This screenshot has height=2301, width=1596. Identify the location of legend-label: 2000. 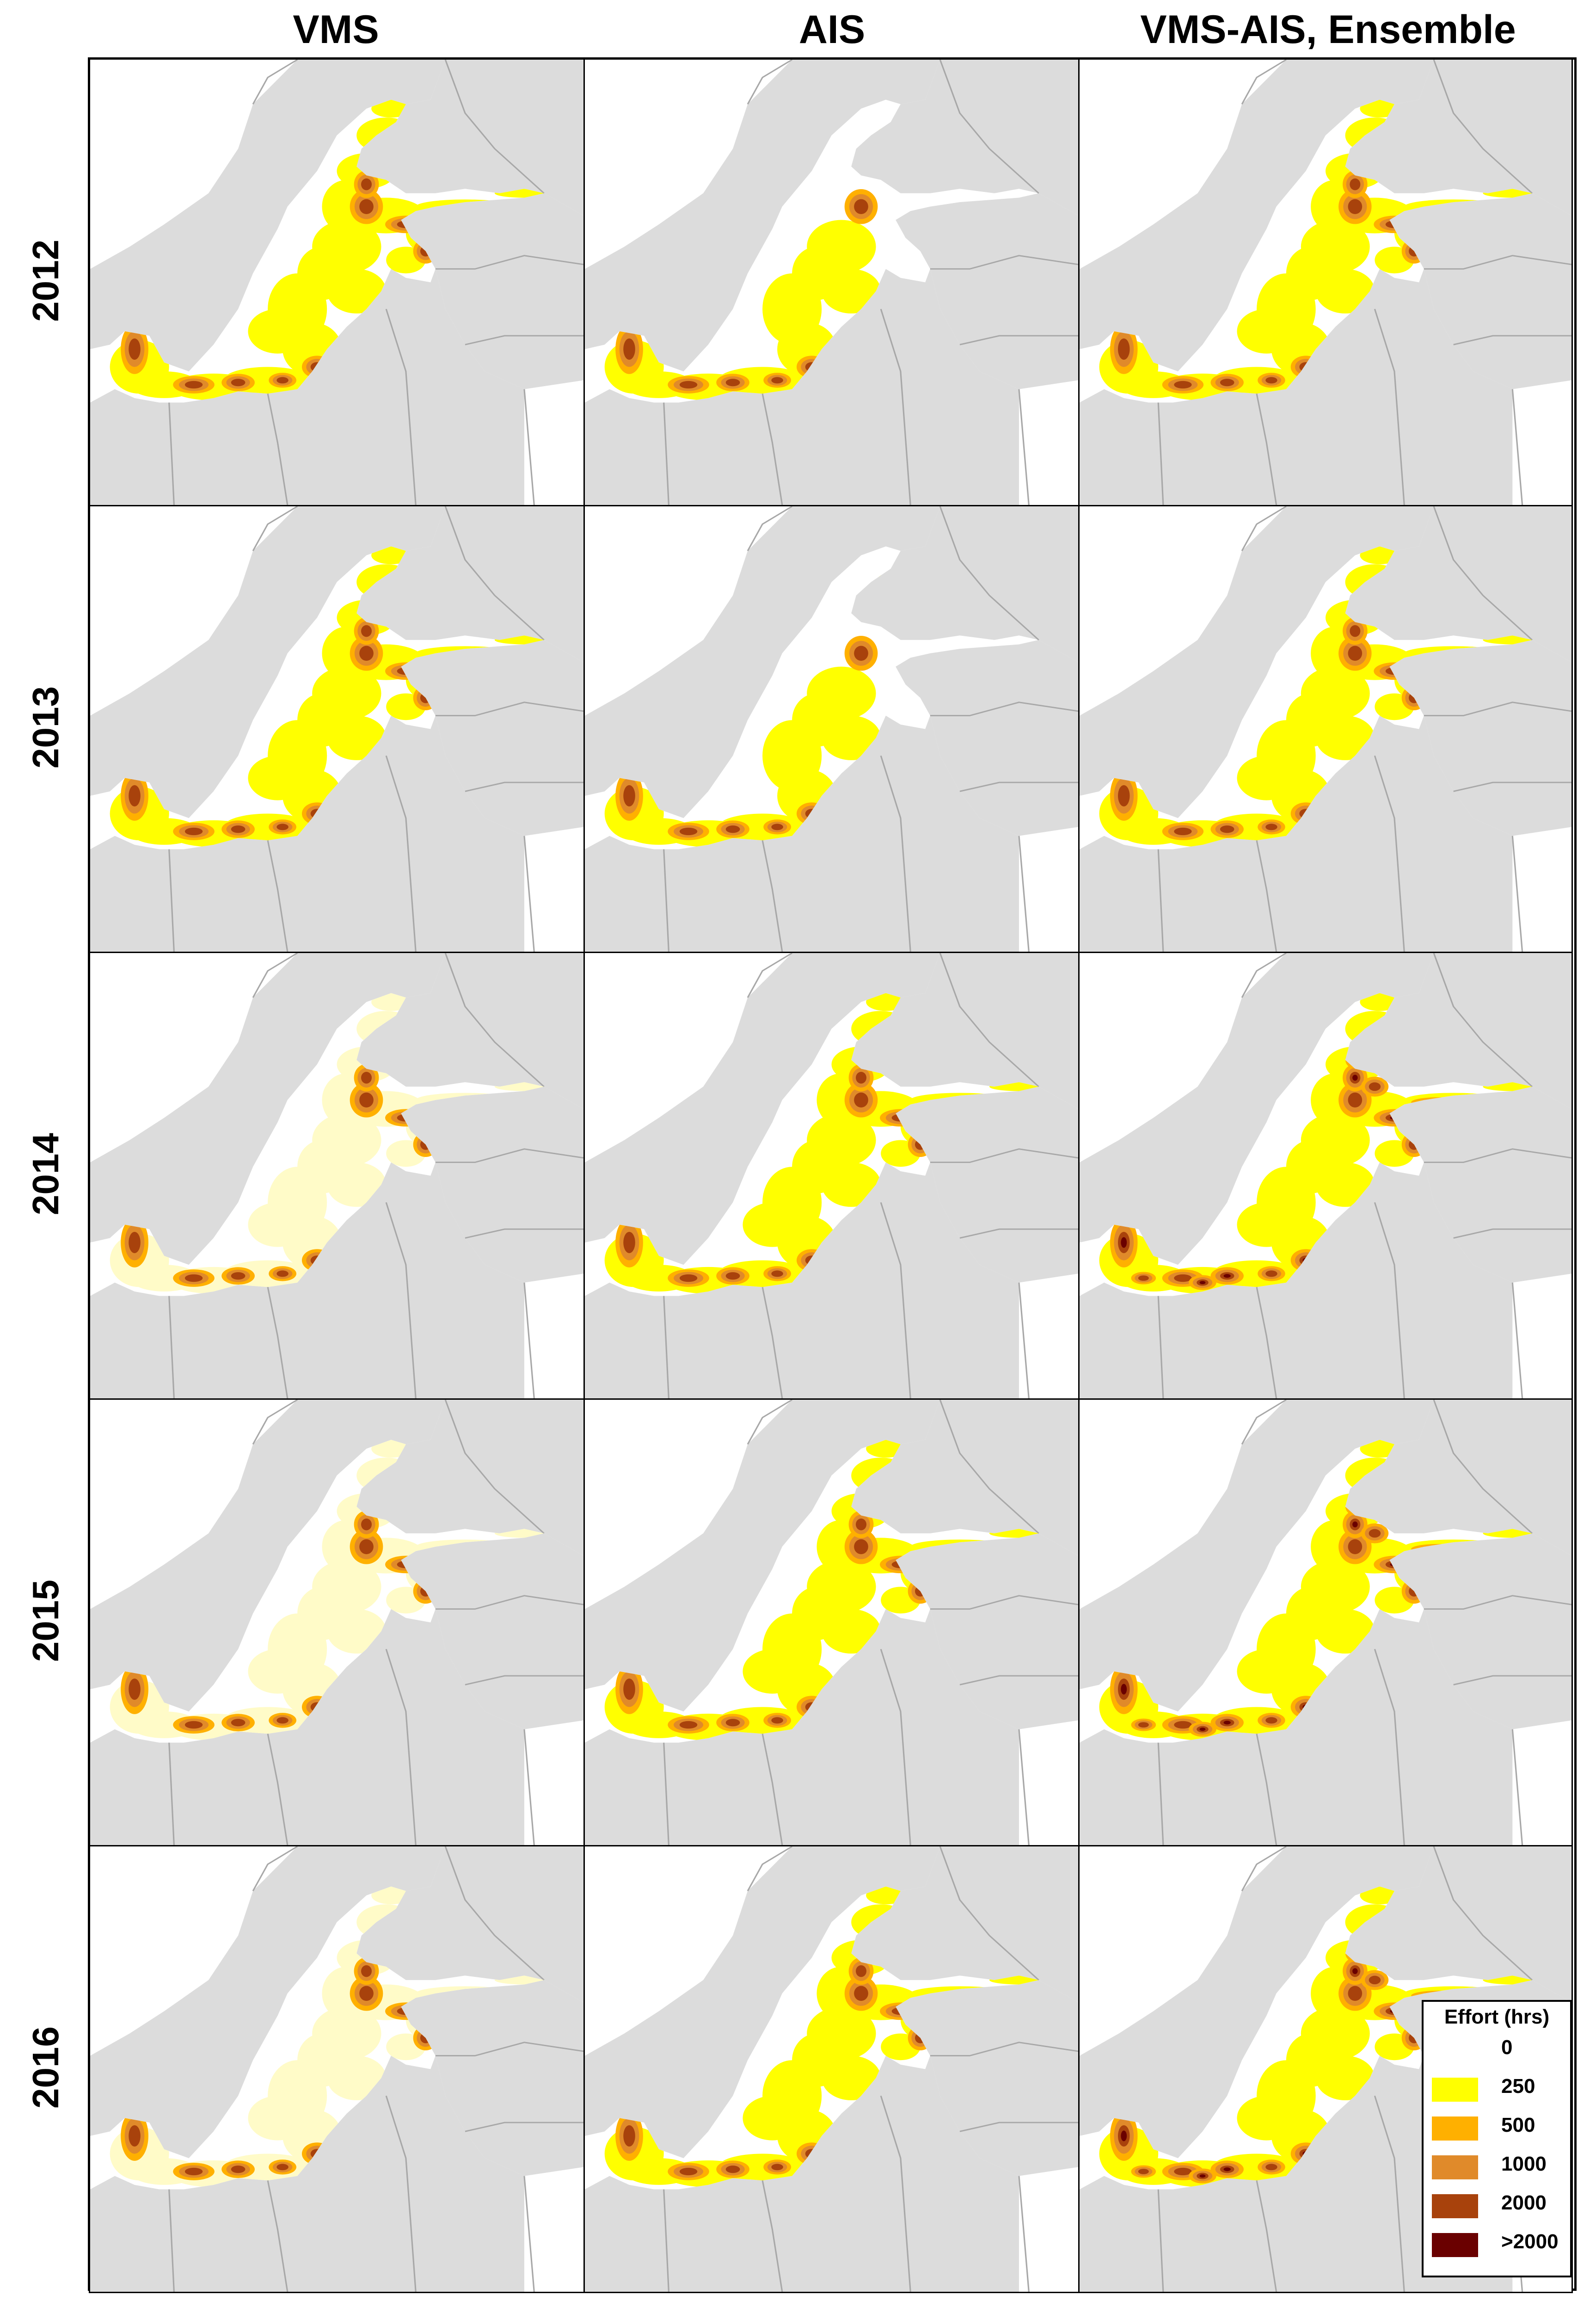
(1524, 2202).